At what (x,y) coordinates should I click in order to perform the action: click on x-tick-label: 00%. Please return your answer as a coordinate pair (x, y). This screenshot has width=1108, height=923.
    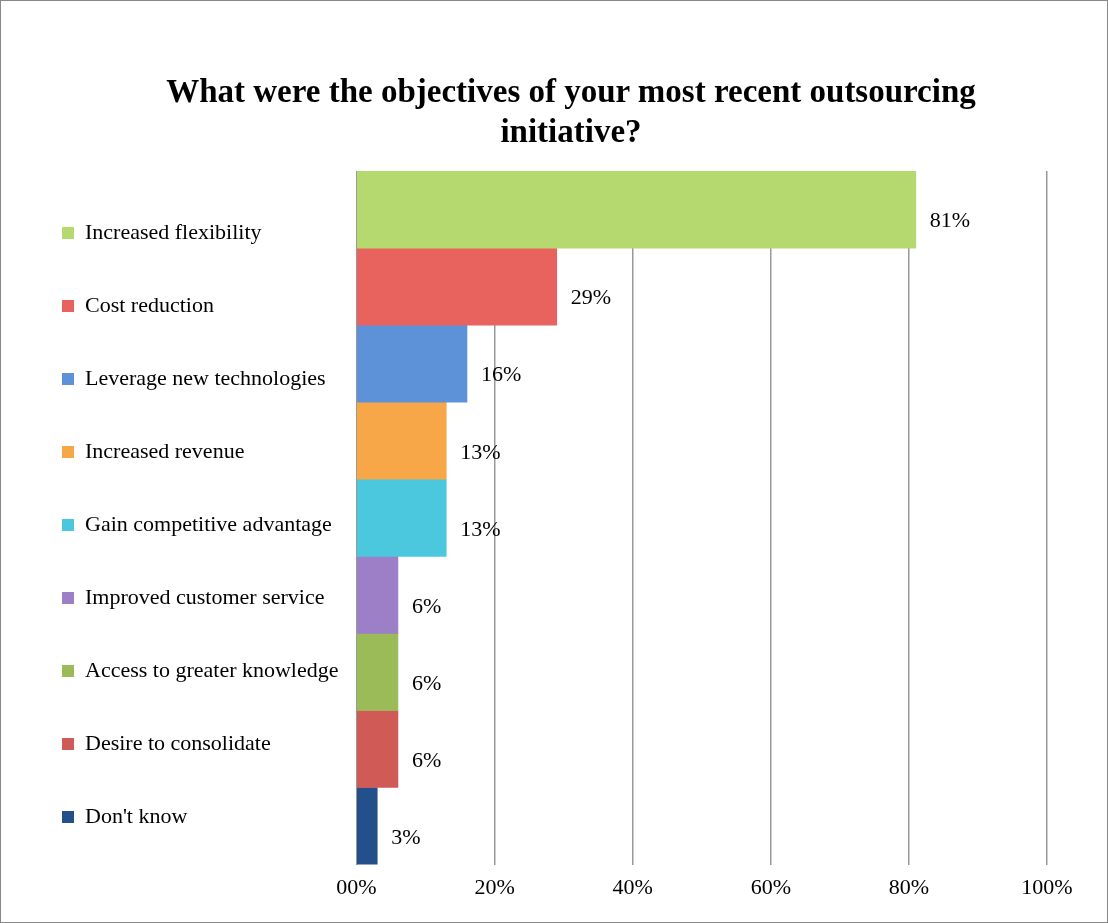
    Looking at the image, I should click on (356, 886).